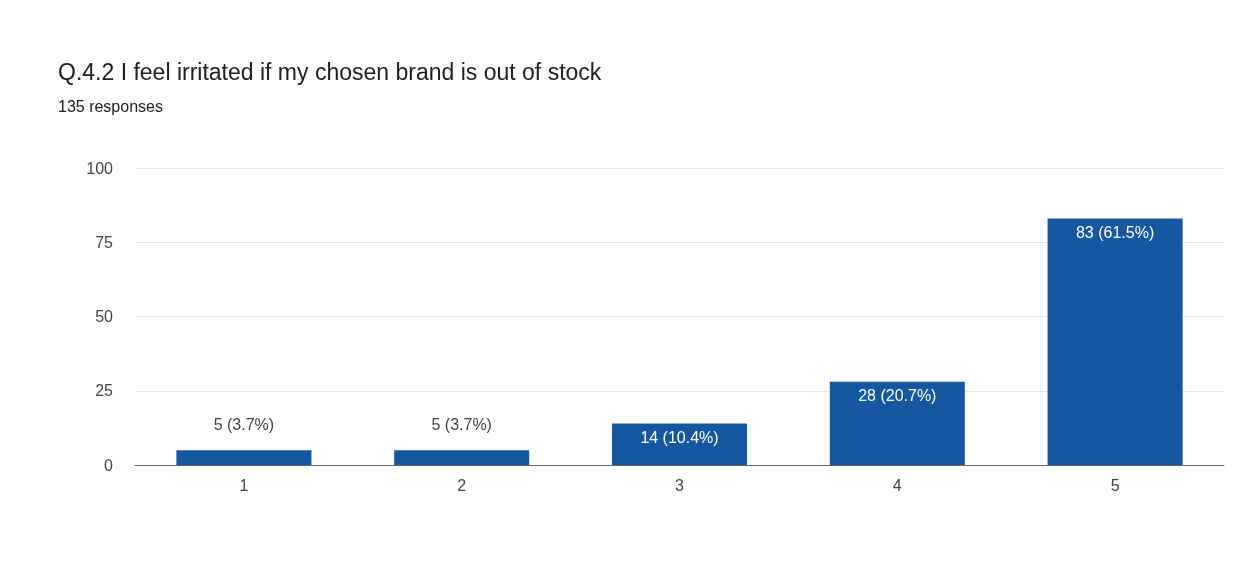  What do you see at coordinates (104, 242) in the screenshot?
I see `y-tick-label: 75` at bounding box center [104, 242].